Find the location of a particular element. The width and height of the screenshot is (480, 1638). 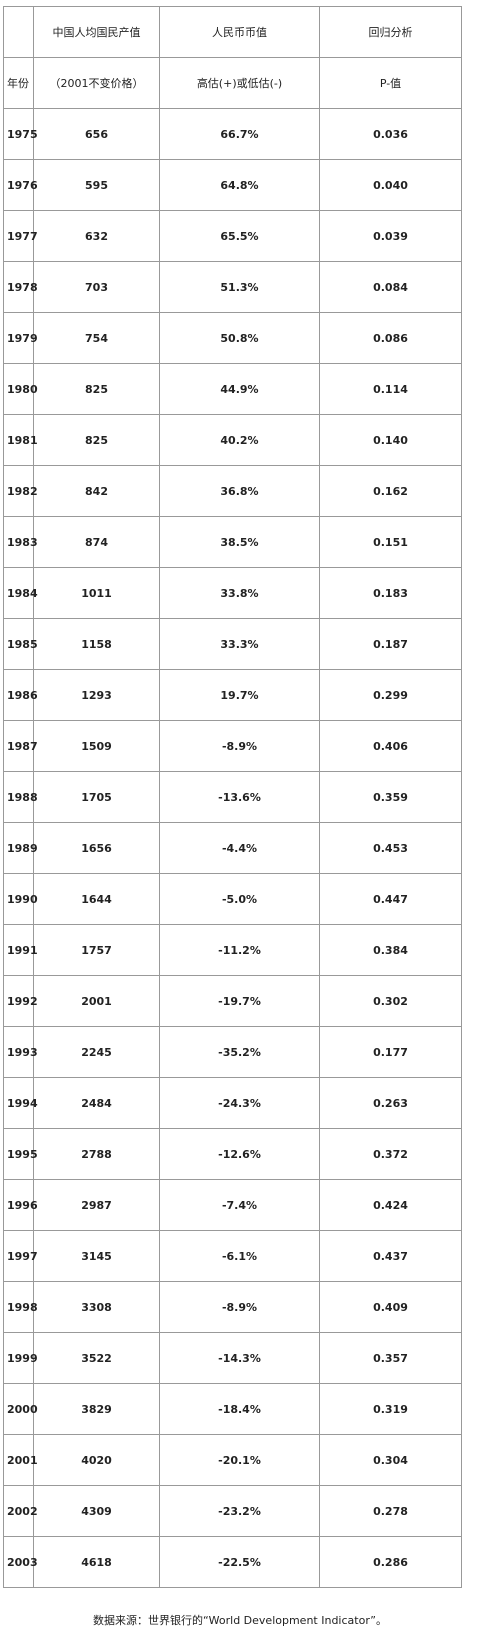

table-row: 2000 3829 -18.4% 0.319 is located at coordinates (232, 1409).